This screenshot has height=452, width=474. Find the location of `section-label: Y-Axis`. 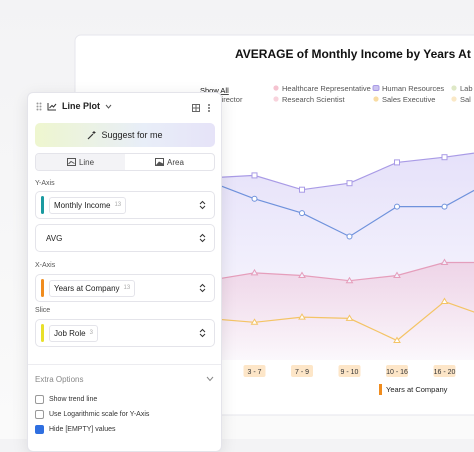

section-label: Y-Axis is located at coordinates (45, 183).